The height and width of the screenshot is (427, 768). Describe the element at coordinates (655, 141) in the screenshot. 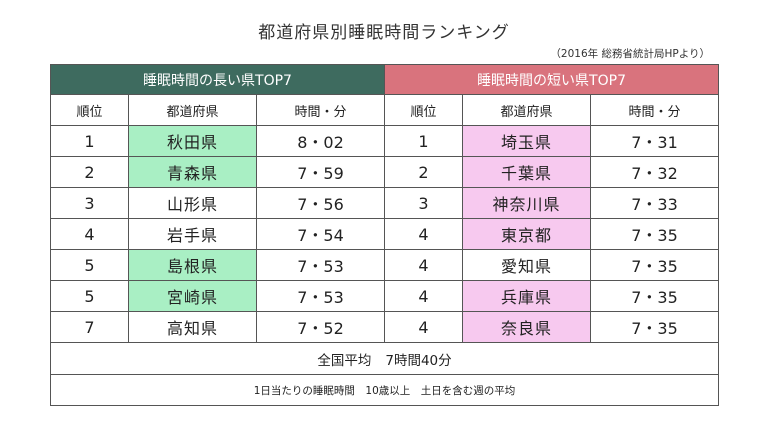

I see `short-time-cell: 7・31` at that location.